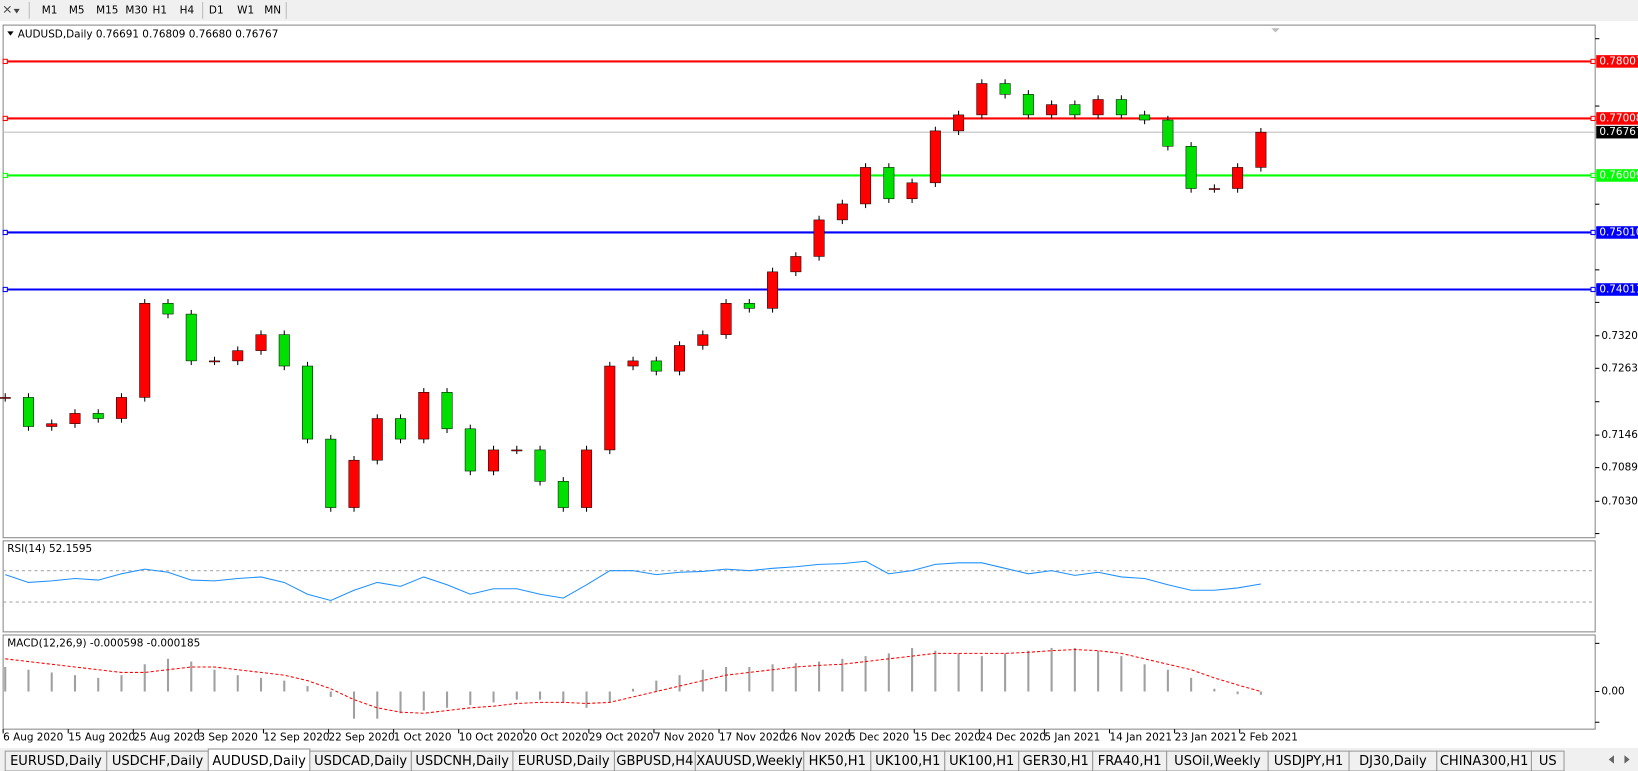 The image size is (1638, 771). What do you see at coordinates (462, 761) in the screenshot?
I see `tab-label: USDCNH,Daily` at bounding box center [462, 761].